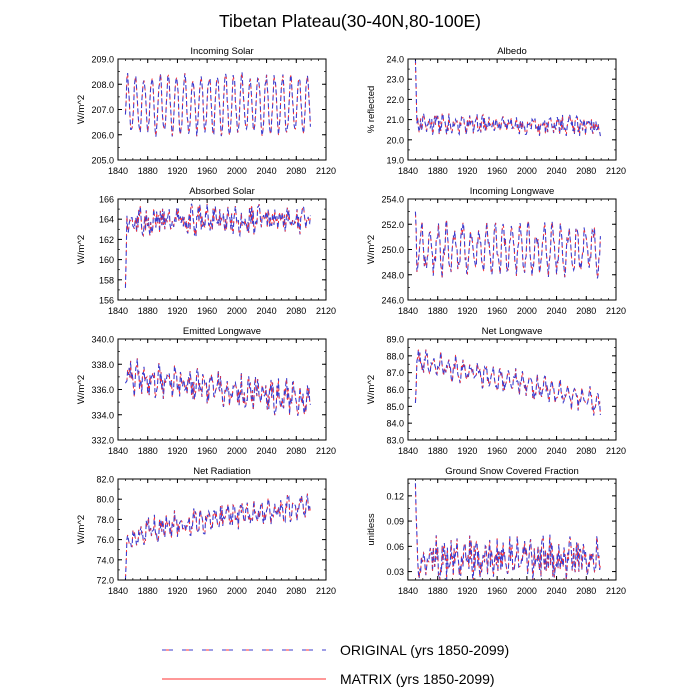 The height and width of the screenshot is (700, 700). What do you see at coordinates (105, 540) in the screenshot?
I see `y-tick-label: 76.0` at bounding box center [105, 540].